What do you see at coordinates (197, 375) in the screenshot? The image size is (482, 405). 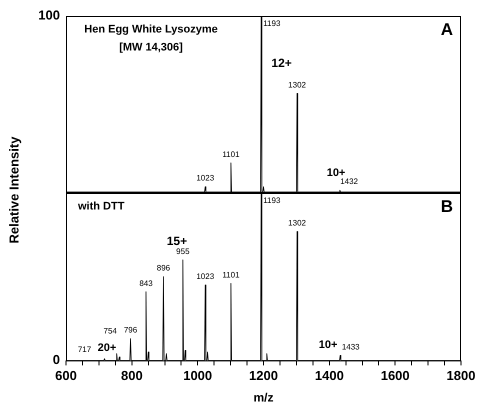 I see `x-tick-label: 1000` at bounding box center [197, 375].